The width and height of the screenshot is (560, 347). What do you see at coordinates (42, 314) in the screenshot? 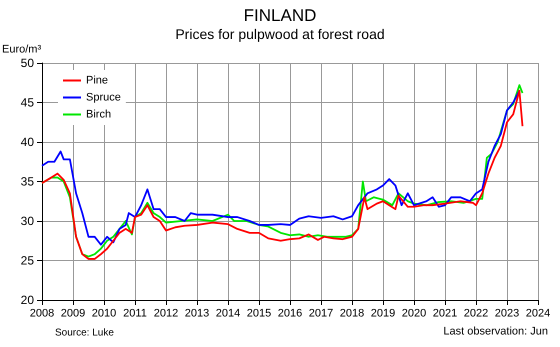
I see `x-tick-label: 2008` at bounding box center [42, 314].